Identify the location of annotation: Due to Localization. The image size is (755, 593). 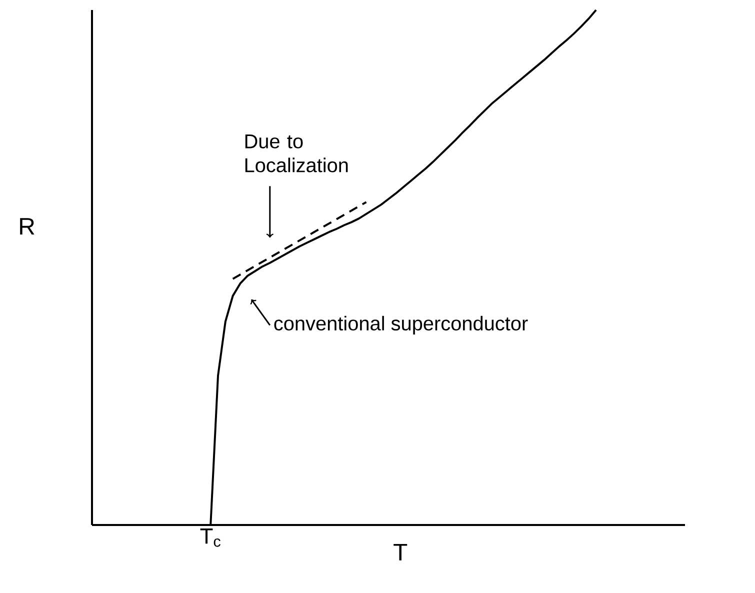
(296, 153).